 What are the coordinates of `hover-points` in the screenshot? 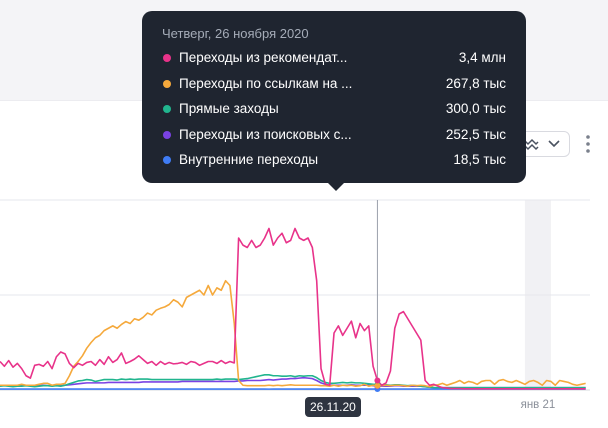 It's located at (377, 385).